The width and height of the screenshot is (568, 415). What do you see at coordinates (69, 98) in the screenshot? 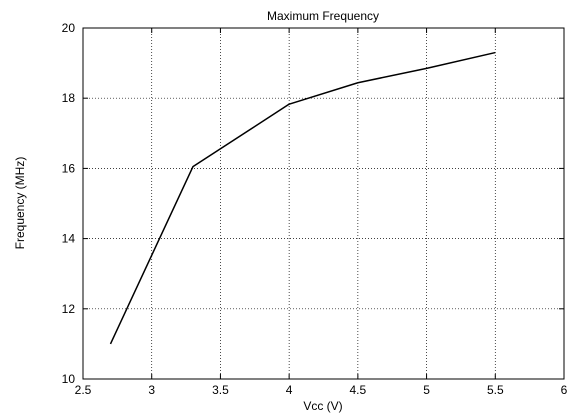
I see `y-tick-label: 18` at bounding box center [69, 98].